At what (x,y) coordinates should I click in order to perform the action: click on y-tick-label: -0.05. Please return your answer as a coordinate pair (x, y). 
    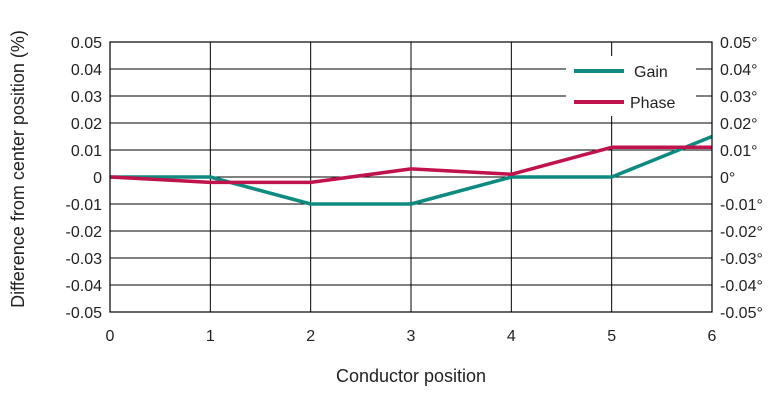
    Looking at the image, I should click on (84, 313).